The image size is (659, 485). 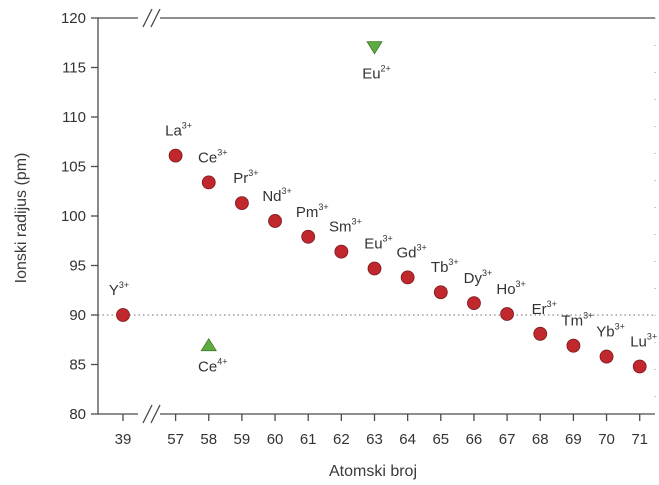 I want to click on data-point-er3, so click(x=540, y=333).